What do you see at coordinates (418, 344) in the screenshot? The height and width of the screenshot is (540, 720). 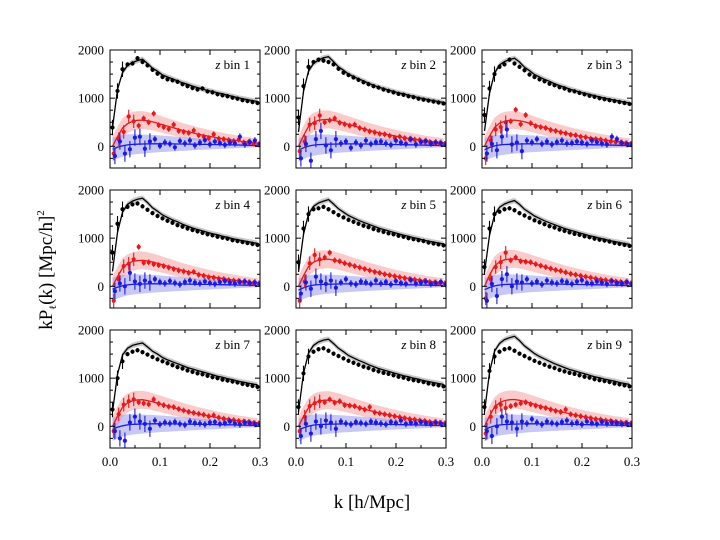 I see `panel-label: z bin 8` at bounding box center [418, 344].